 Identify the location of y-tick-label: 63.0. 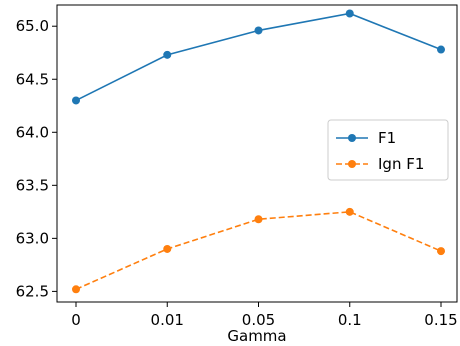
(32, 238).